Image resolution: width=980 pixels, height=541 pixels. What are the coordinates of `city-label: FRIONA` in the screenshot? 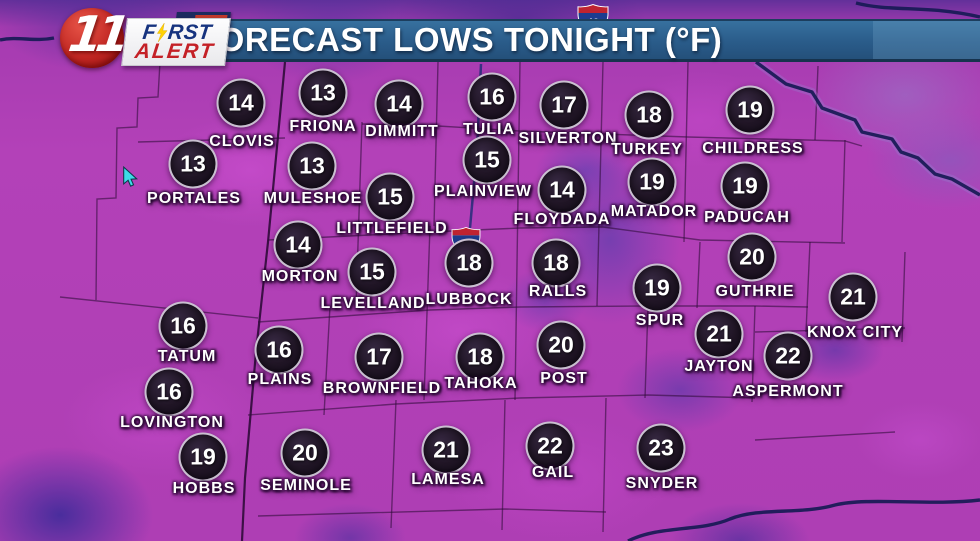 It's located at (323, 126).